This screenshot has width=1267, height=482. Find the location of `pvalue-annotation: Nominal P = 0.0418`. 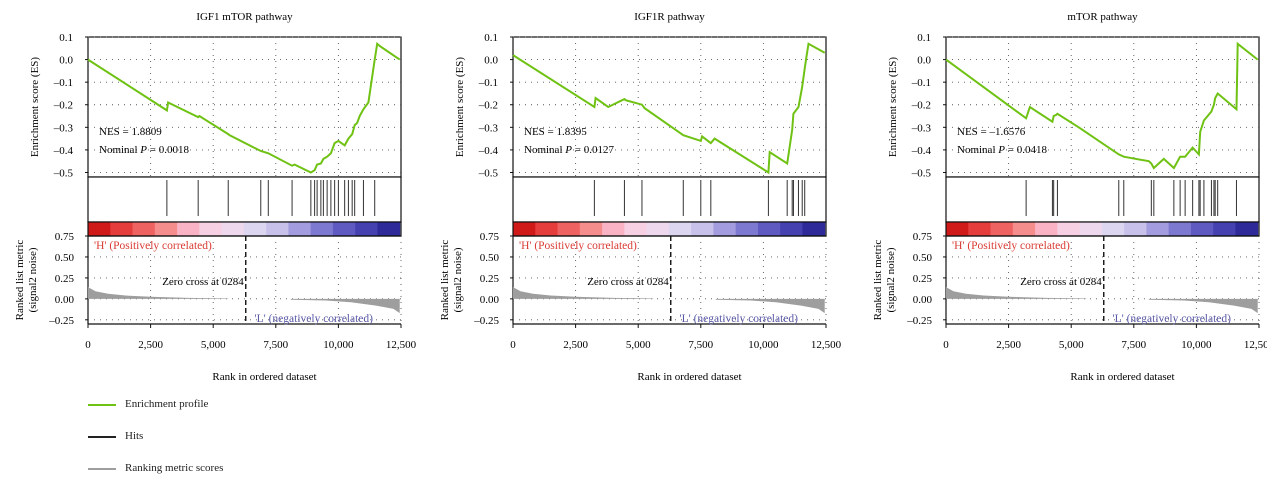

pvalue-annotation: Nominal P = 0.0418 is located at coordinates (1002, 150).